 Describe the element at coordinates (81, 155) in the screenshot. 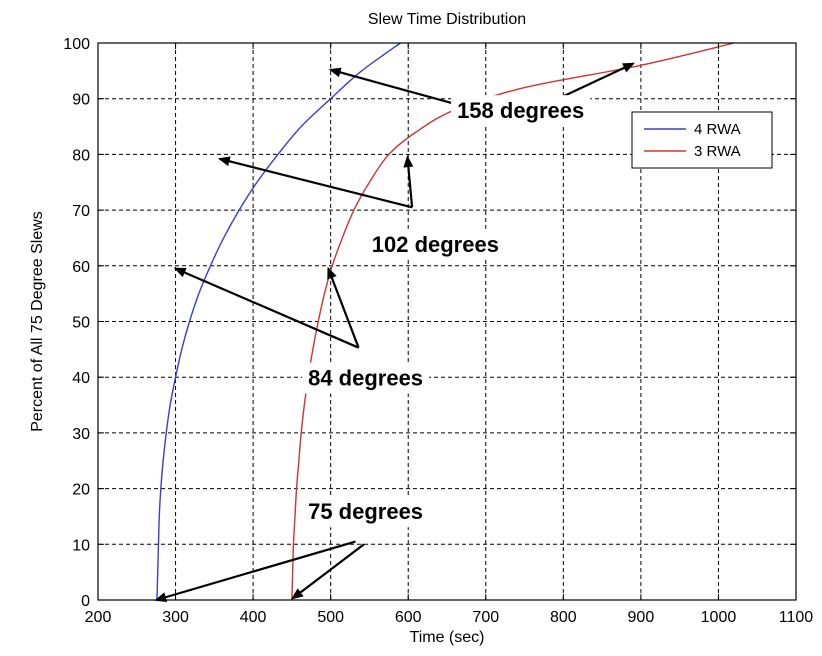

I see `y-tick-label: 80` at that location.